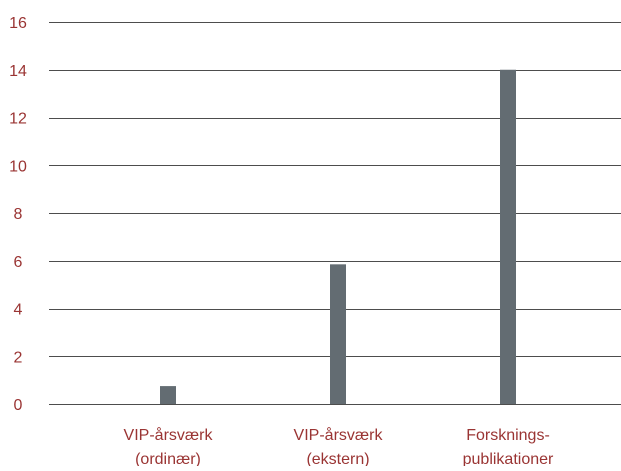  I want to click on y-tick-label: 2, so click(18, 357).